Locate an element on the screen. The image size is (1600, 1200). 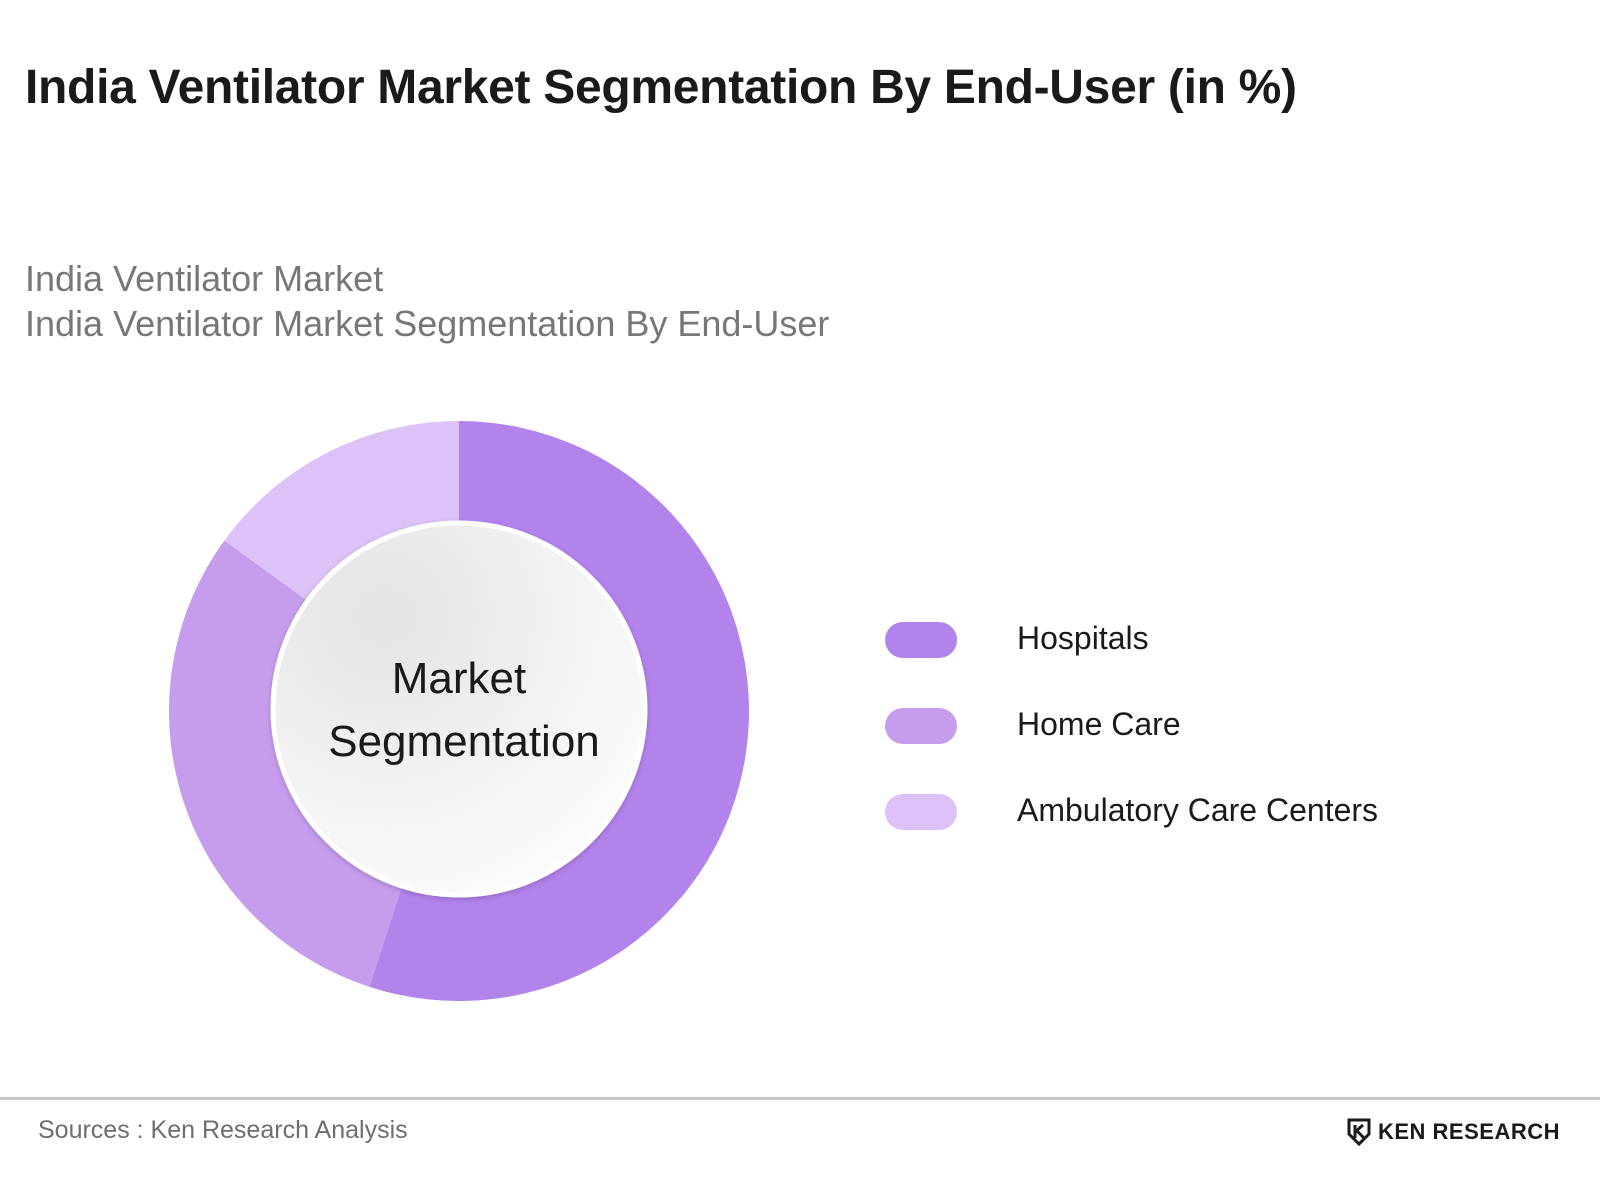
sources-note: Sources : Ken Research Analysis is located at coordinates (223, 1130).